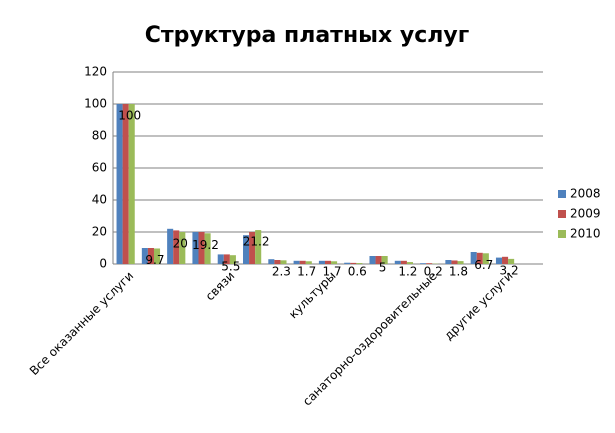 The width and height of the screenshot is (615, 433). What do you see at coordinates (230, 267) in the screenshot?
I see `data-label: 5.5` at bounding box center [230, 267].